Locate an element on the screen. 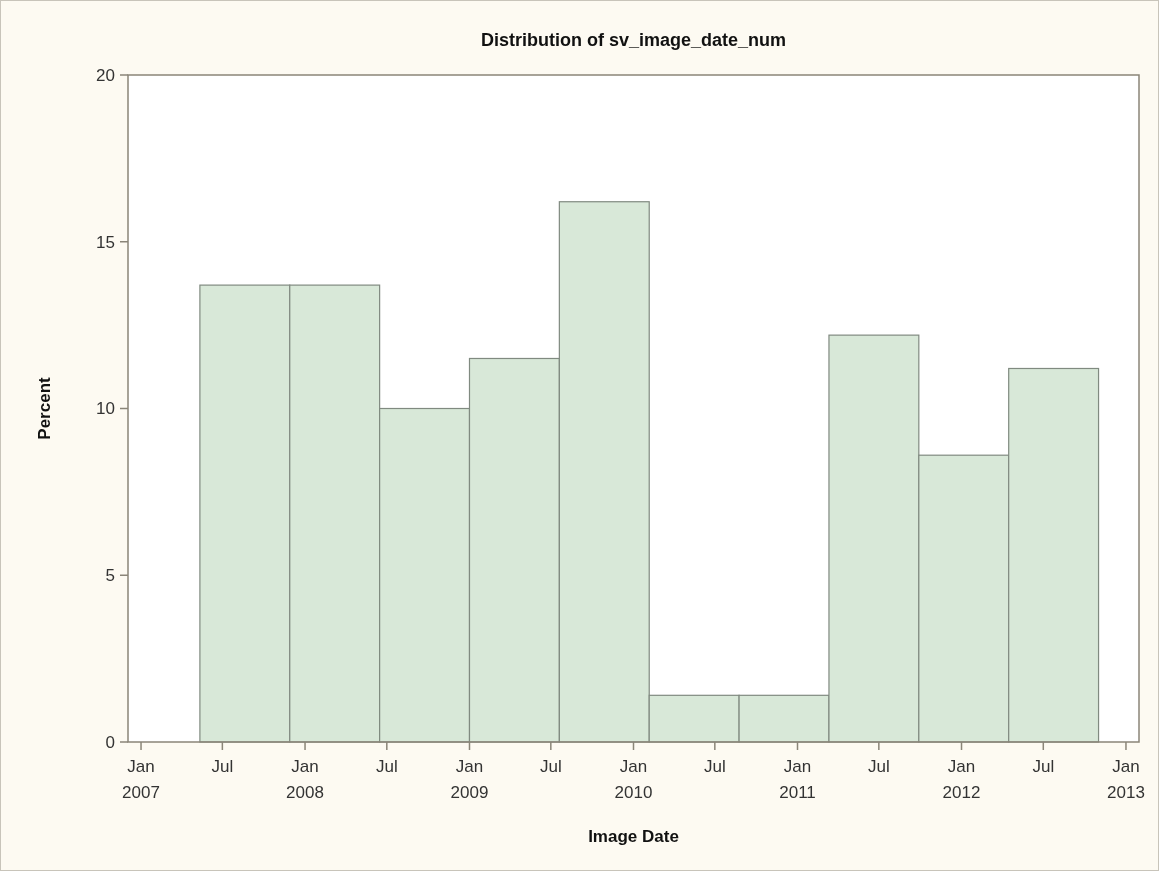  x-axis-title: Image Date is located at coordinates (633, 836).